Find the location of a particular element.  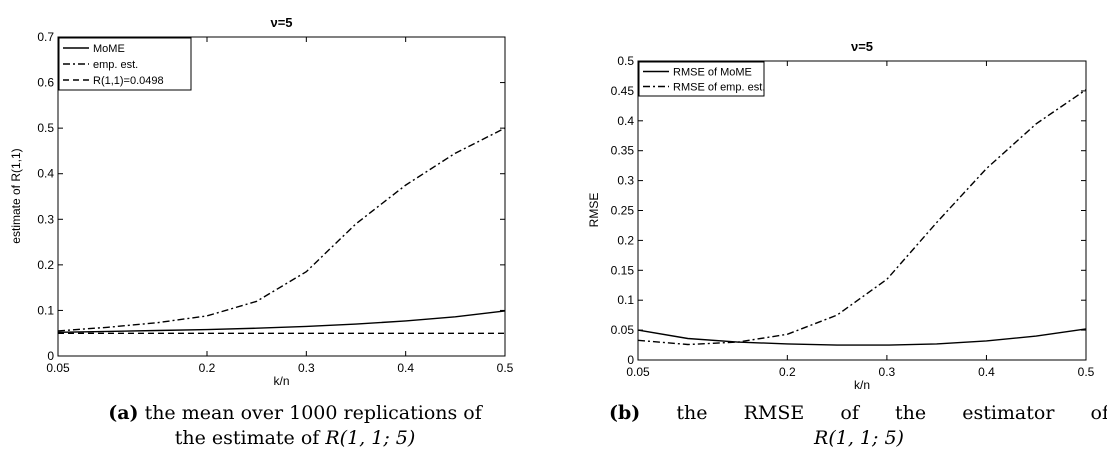

chart-b-ytick-label: 0.3 is located at coordinates (625, 181).